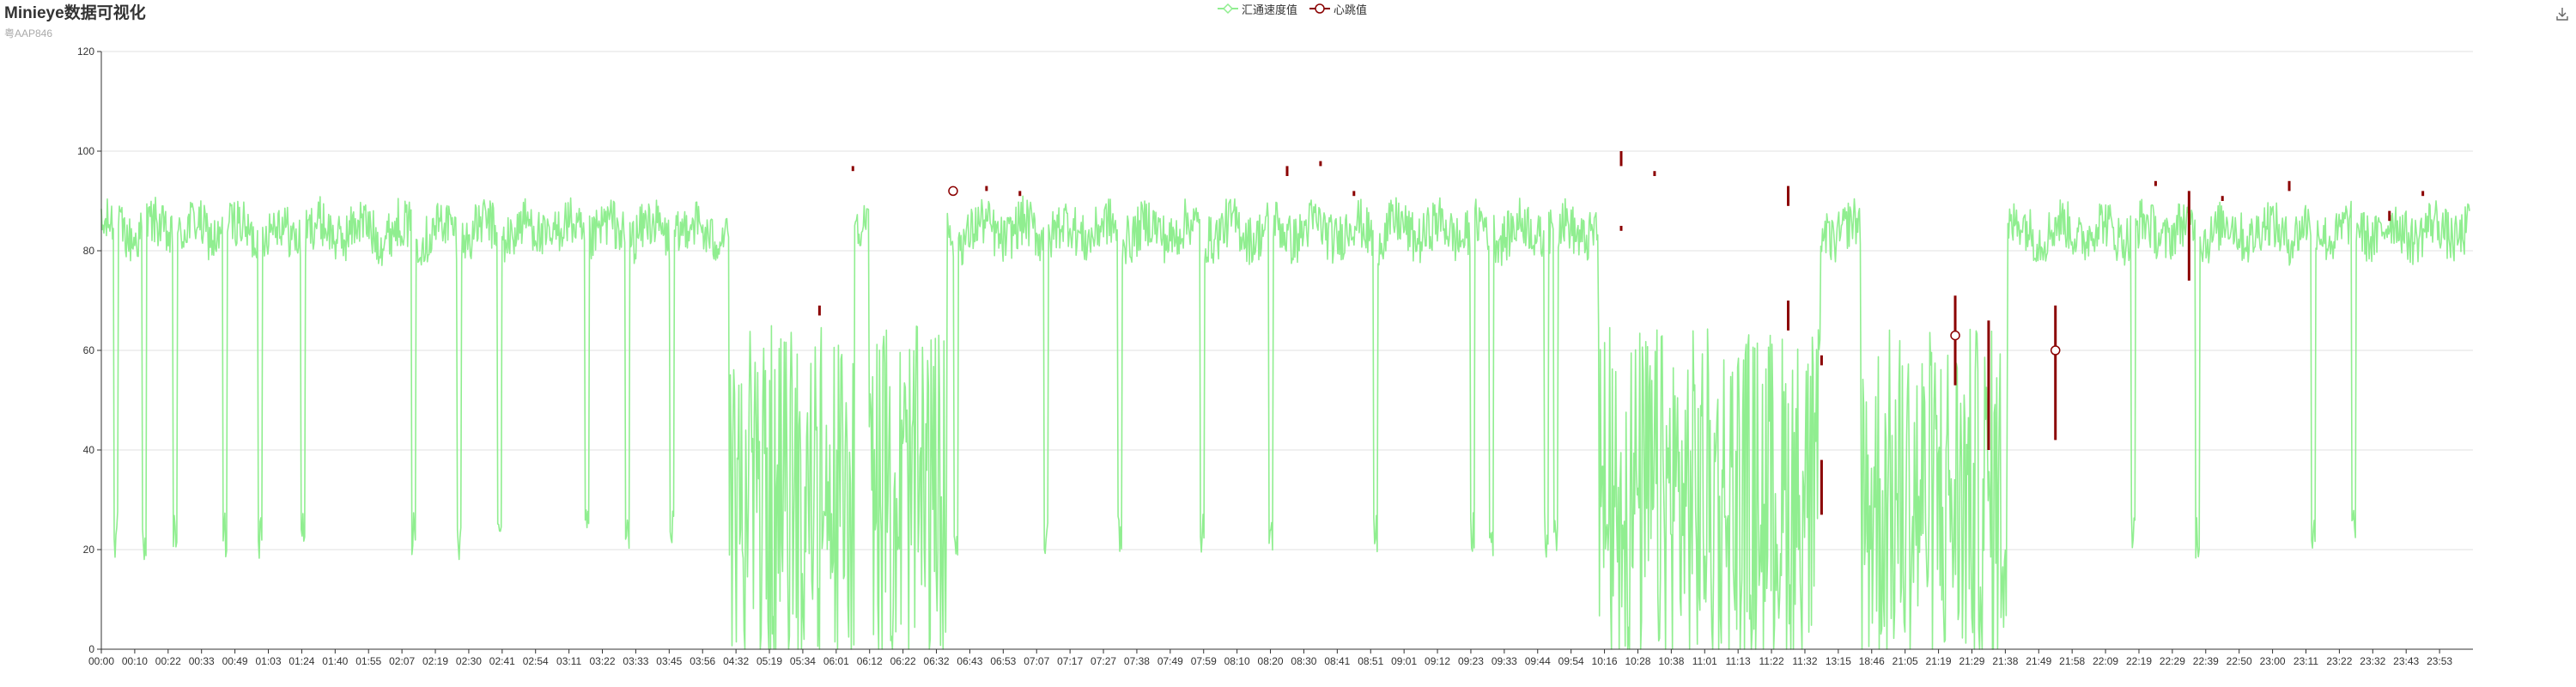 This screenshot has width=2576, height=687. Describe the element at coordinates (402, 661) in the screenshot. I see `x-tick-label: 02:07` at that location.